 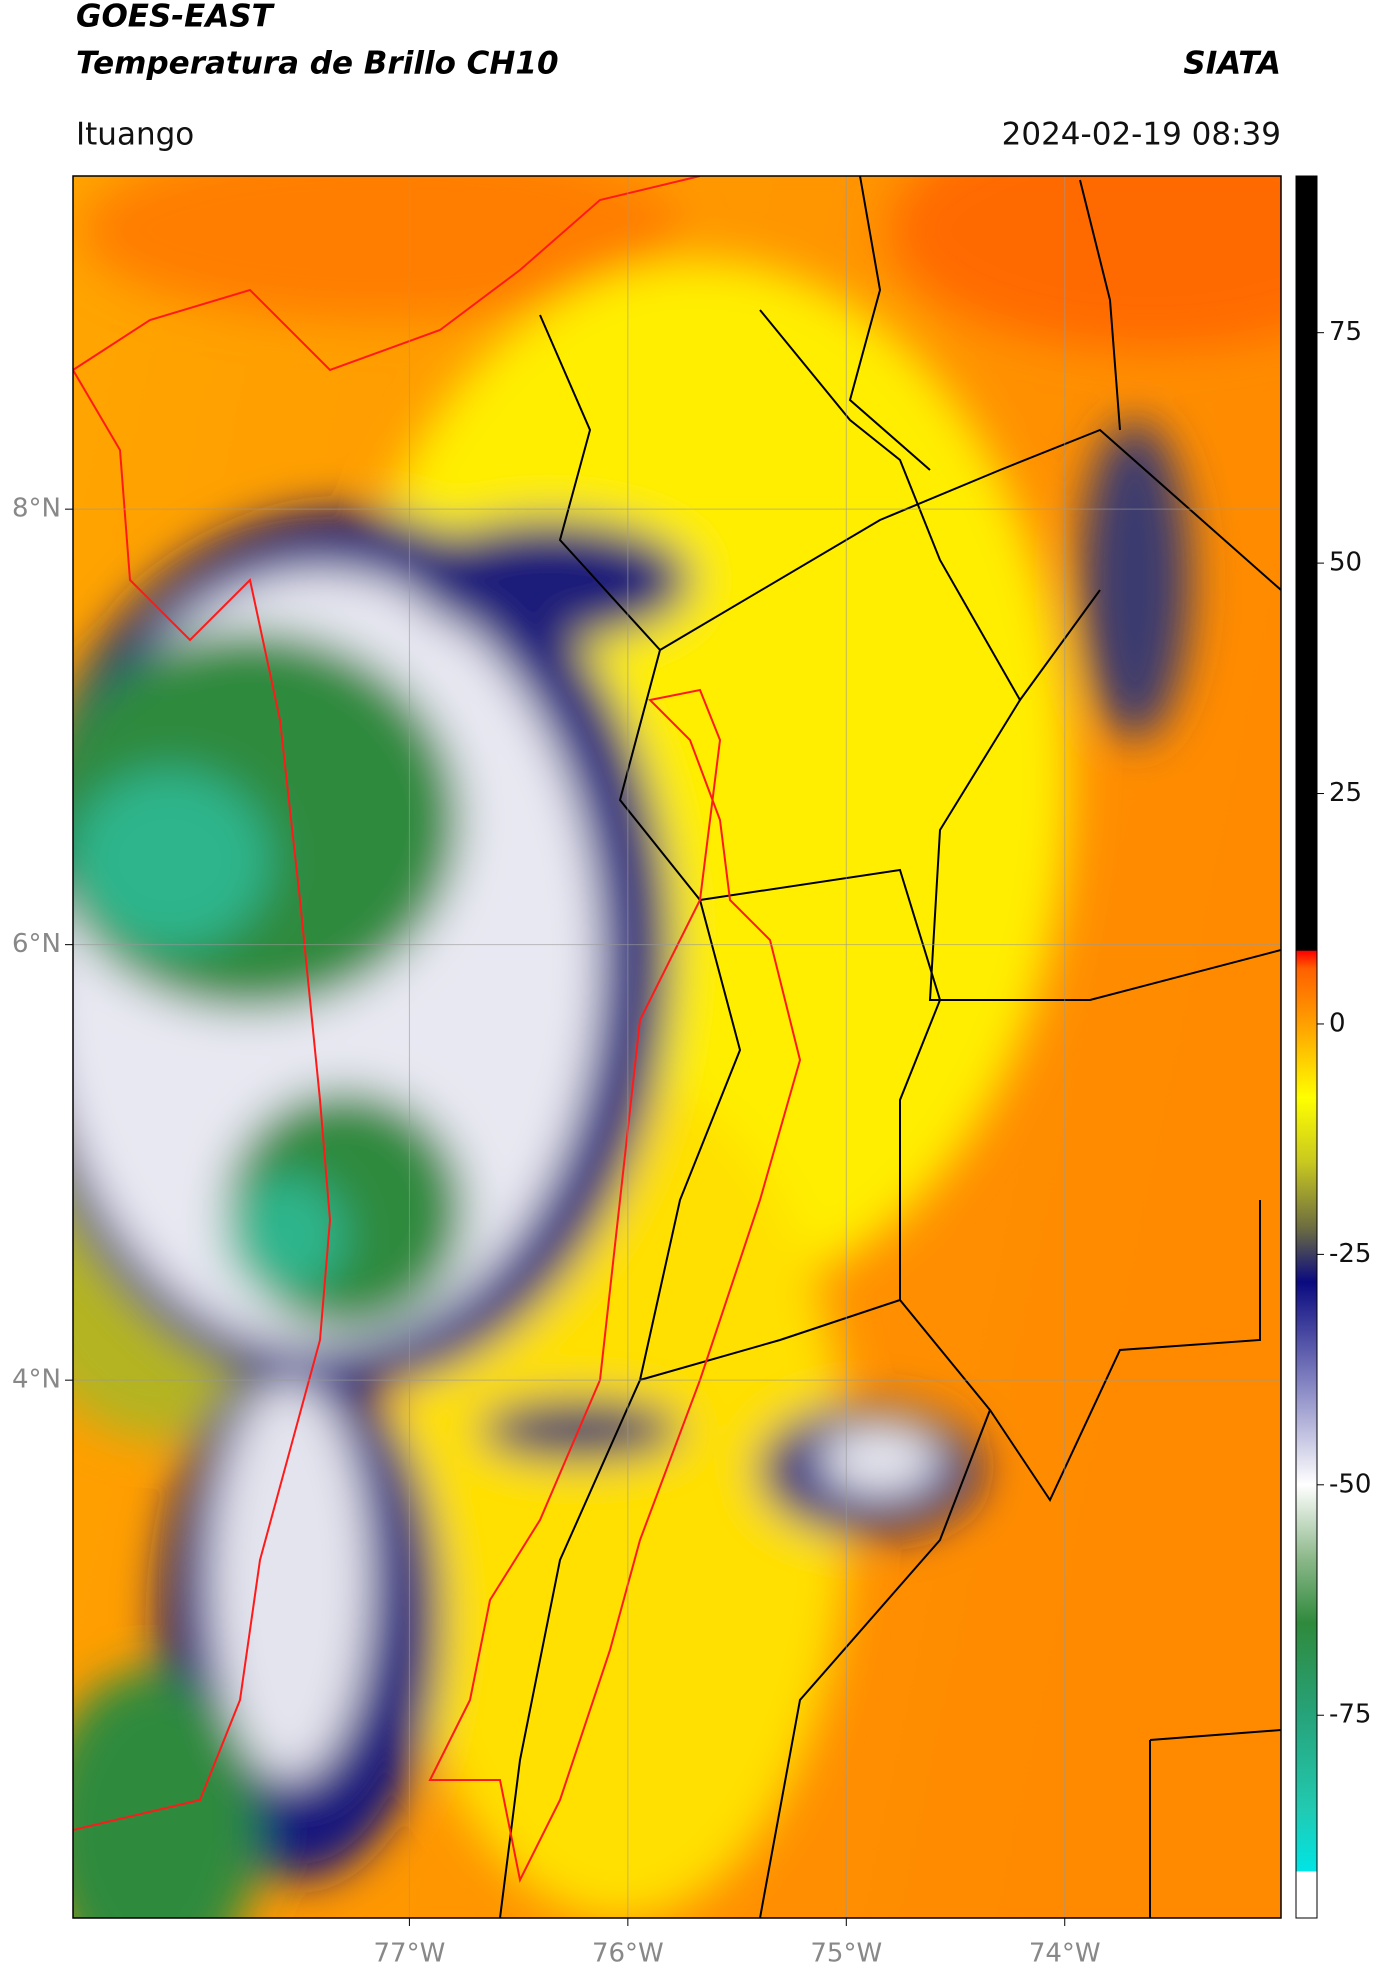 I want to click on x-tick-label: 74°W, so click(x=1065, y=1954).